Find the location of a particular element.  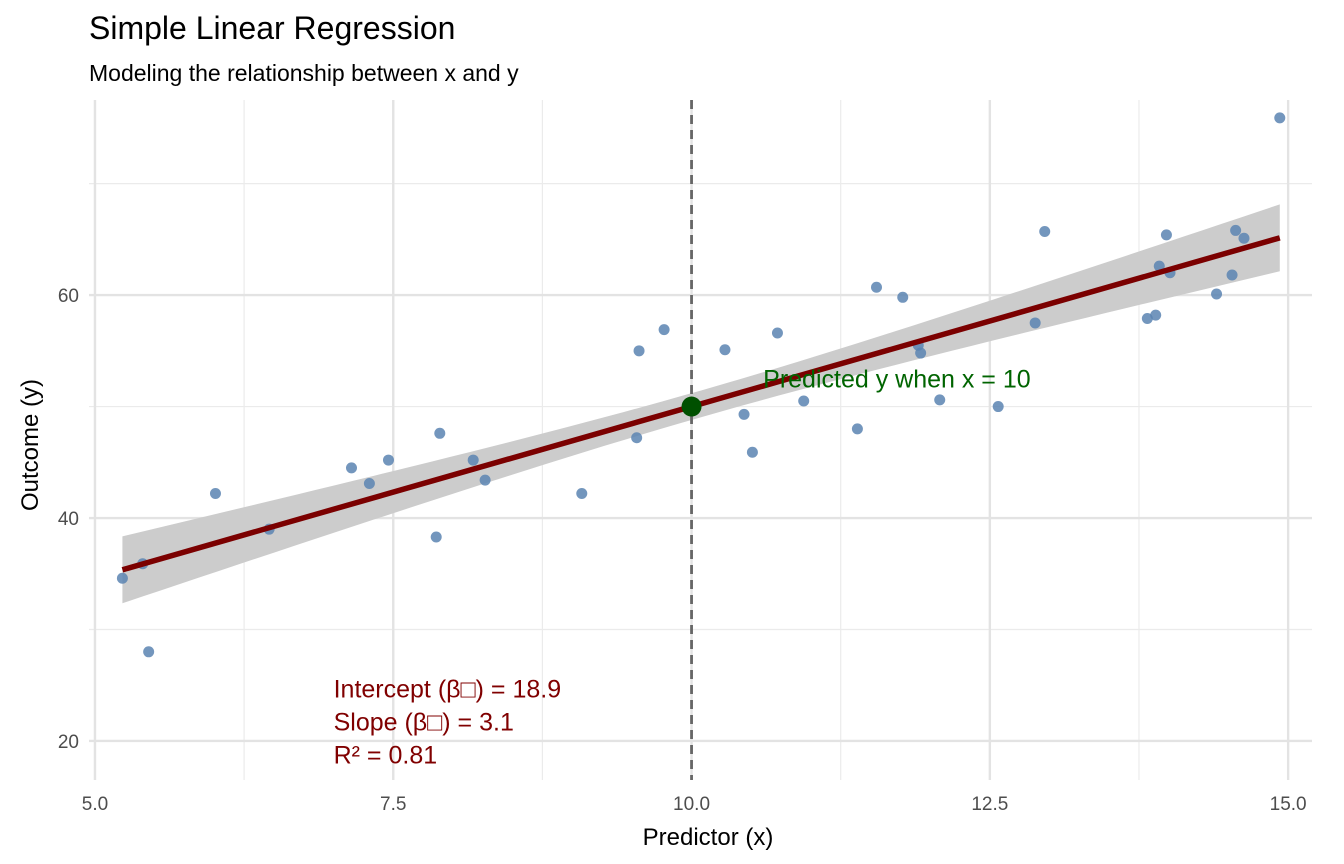

chart-title: Simple Linear Regression is located at coordinates (272, 28).